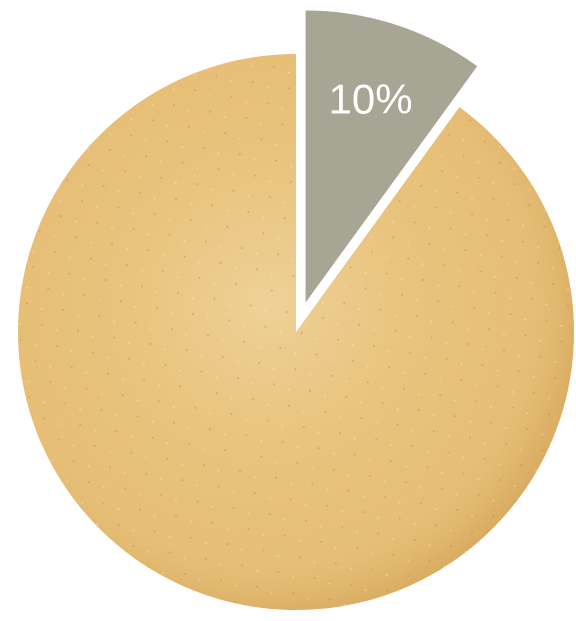 The width and height of the screenshot is (576, 621). What do you see at coordinates (371, 99) in the screenshot?
I see `data-label: 10%` at bounding box center [371, 99].